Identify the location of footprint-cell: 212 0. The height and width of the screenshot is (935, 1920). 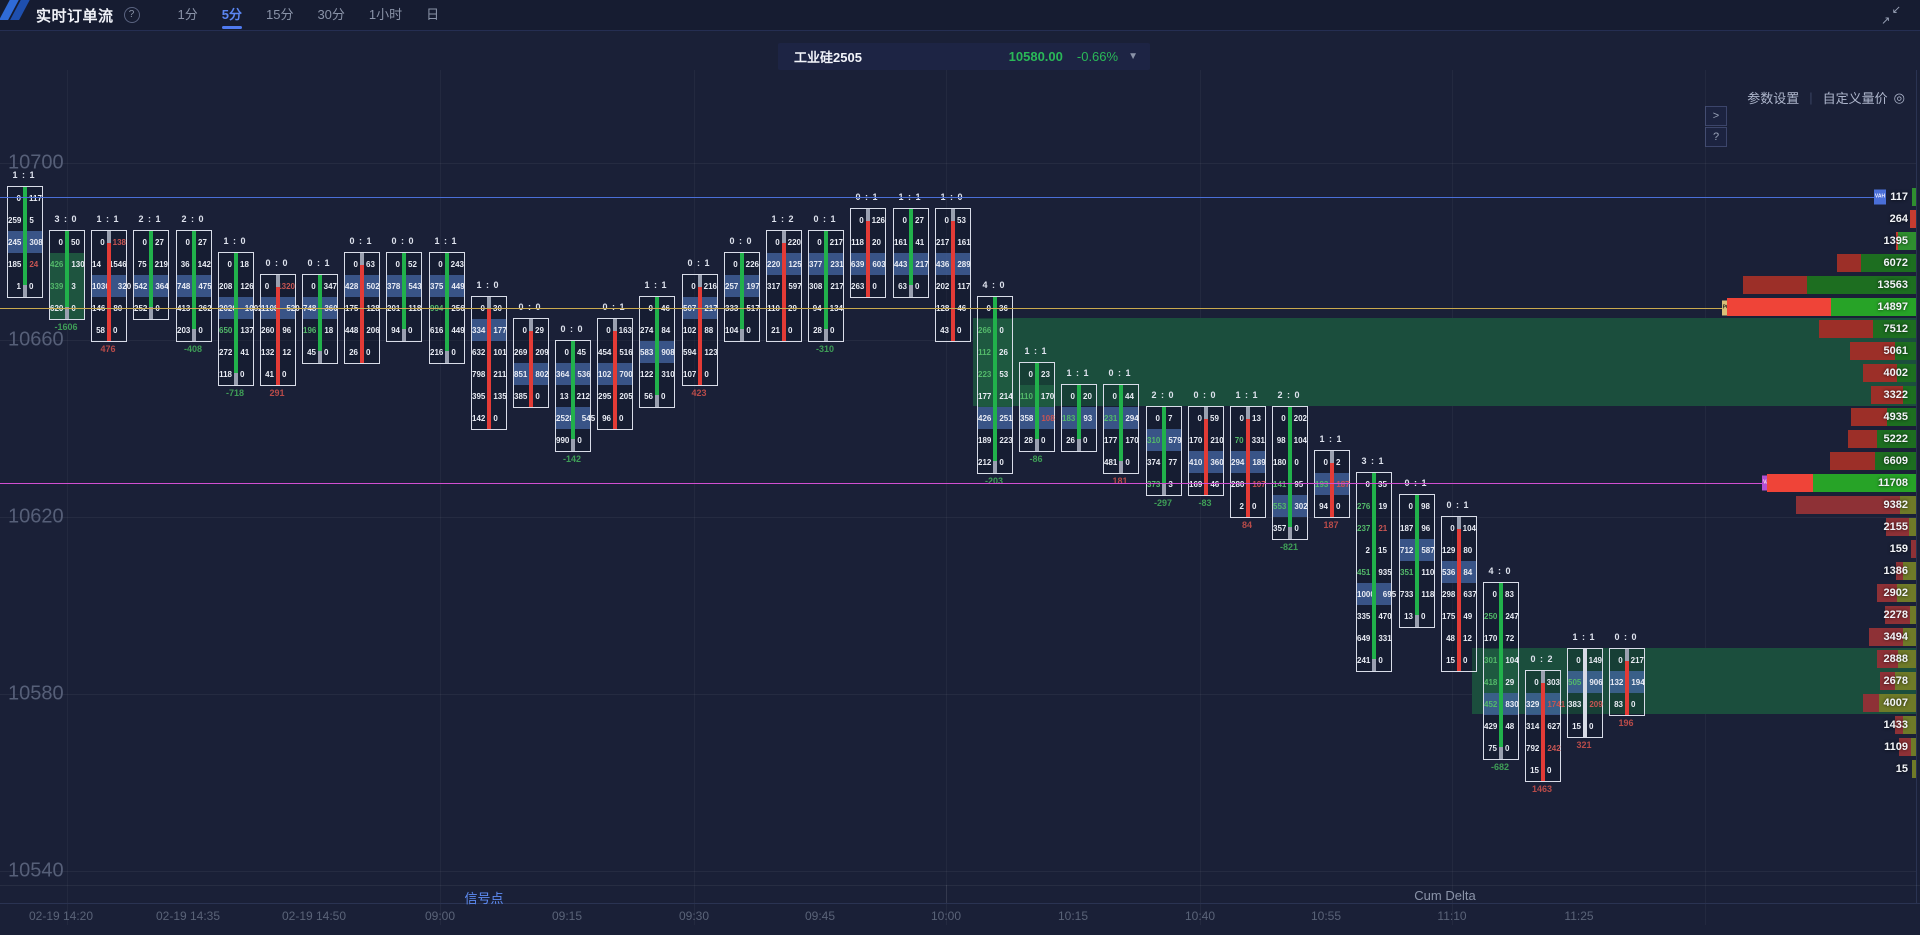
(991, 462).